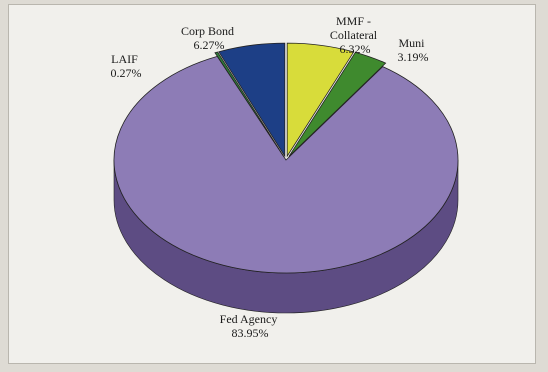 Image resolution: width=548 pixels, height=372 pixels. Describe the element at coordinates (126, 66) in the screenshot. I see `label-laif: LAIF 0.27%` at that location.